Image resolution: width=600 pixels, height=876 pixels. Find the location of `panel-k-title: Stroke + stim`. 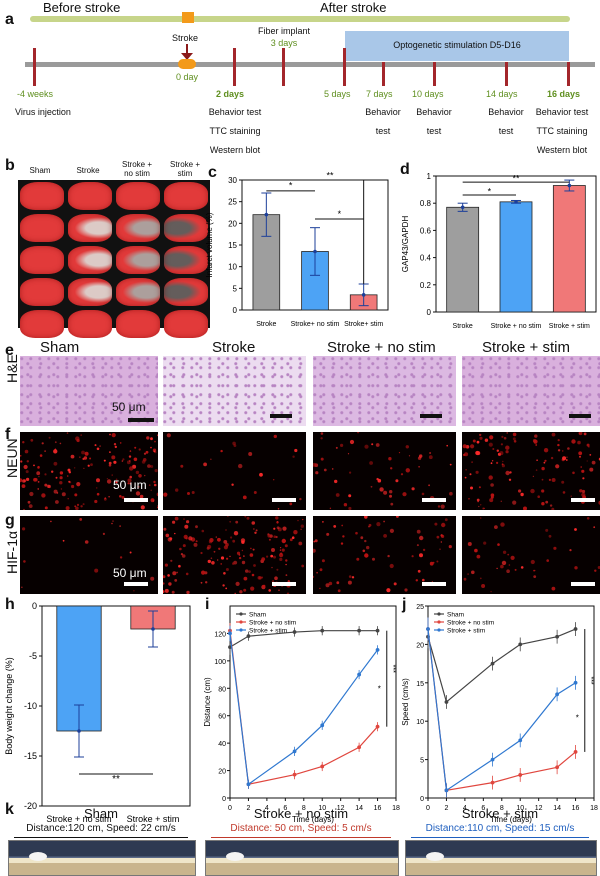

panel-k-title: Stroke + stim is located at coordinates (500, 813).